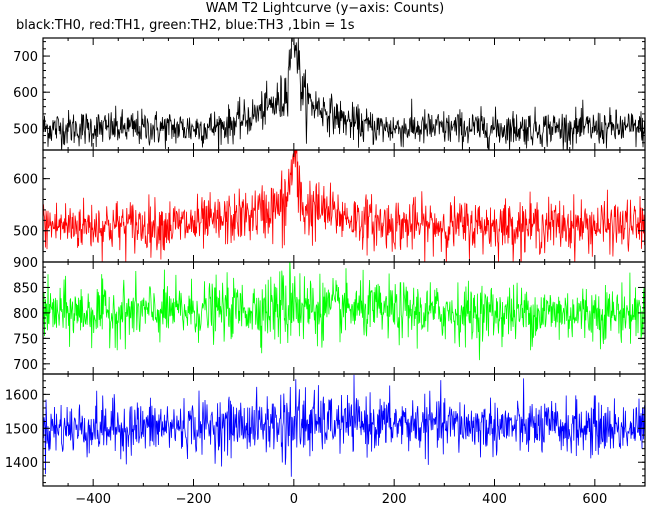 The image size is (650, 505). Describe the element at coordinates (194, 498) in the screenshot. I see `x-tick-label: −200` at that location.